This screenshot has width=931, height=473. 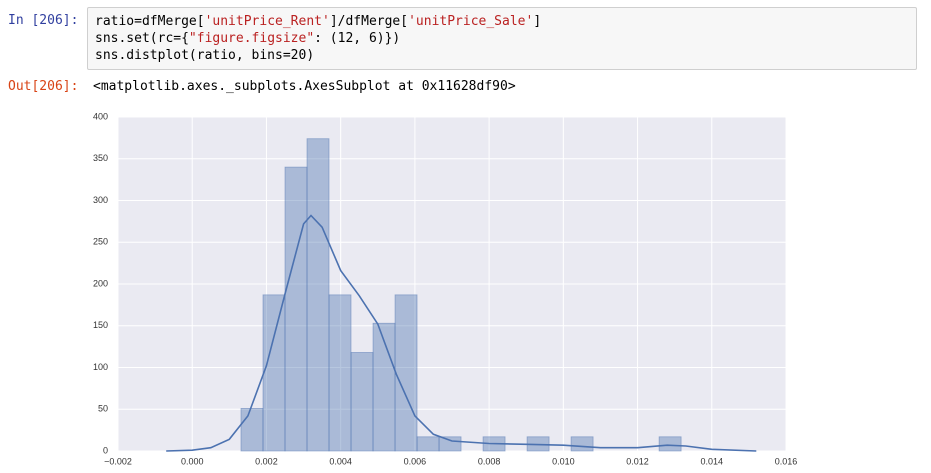 What do you see at coordinates (267, 21) in the screenshot?
I see `code-token: 'unitPrice_Rent'` at bounding box center [267, 21].